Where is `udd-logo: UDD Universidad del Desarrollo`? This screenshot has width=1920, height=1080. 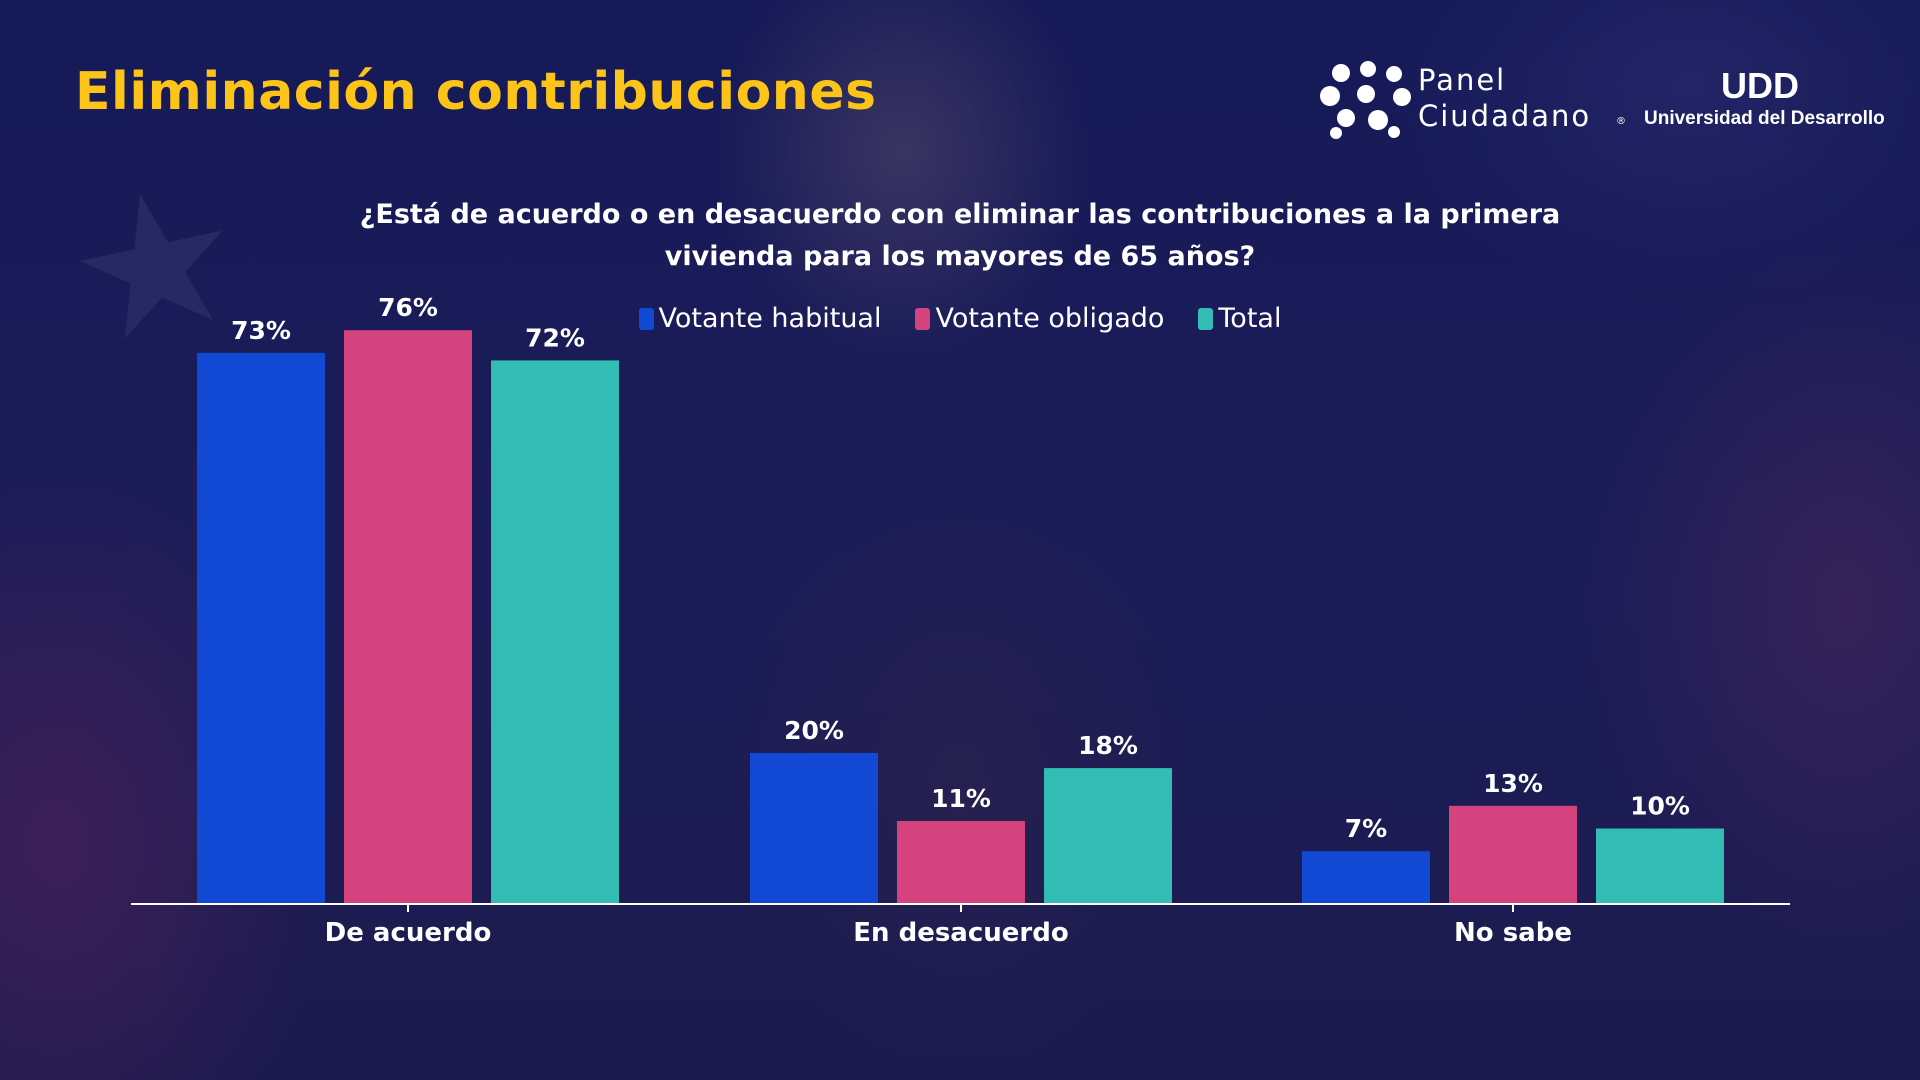 udd-logo: UDD Universidad del Desarrollo is located at coordinates (1762, 99).